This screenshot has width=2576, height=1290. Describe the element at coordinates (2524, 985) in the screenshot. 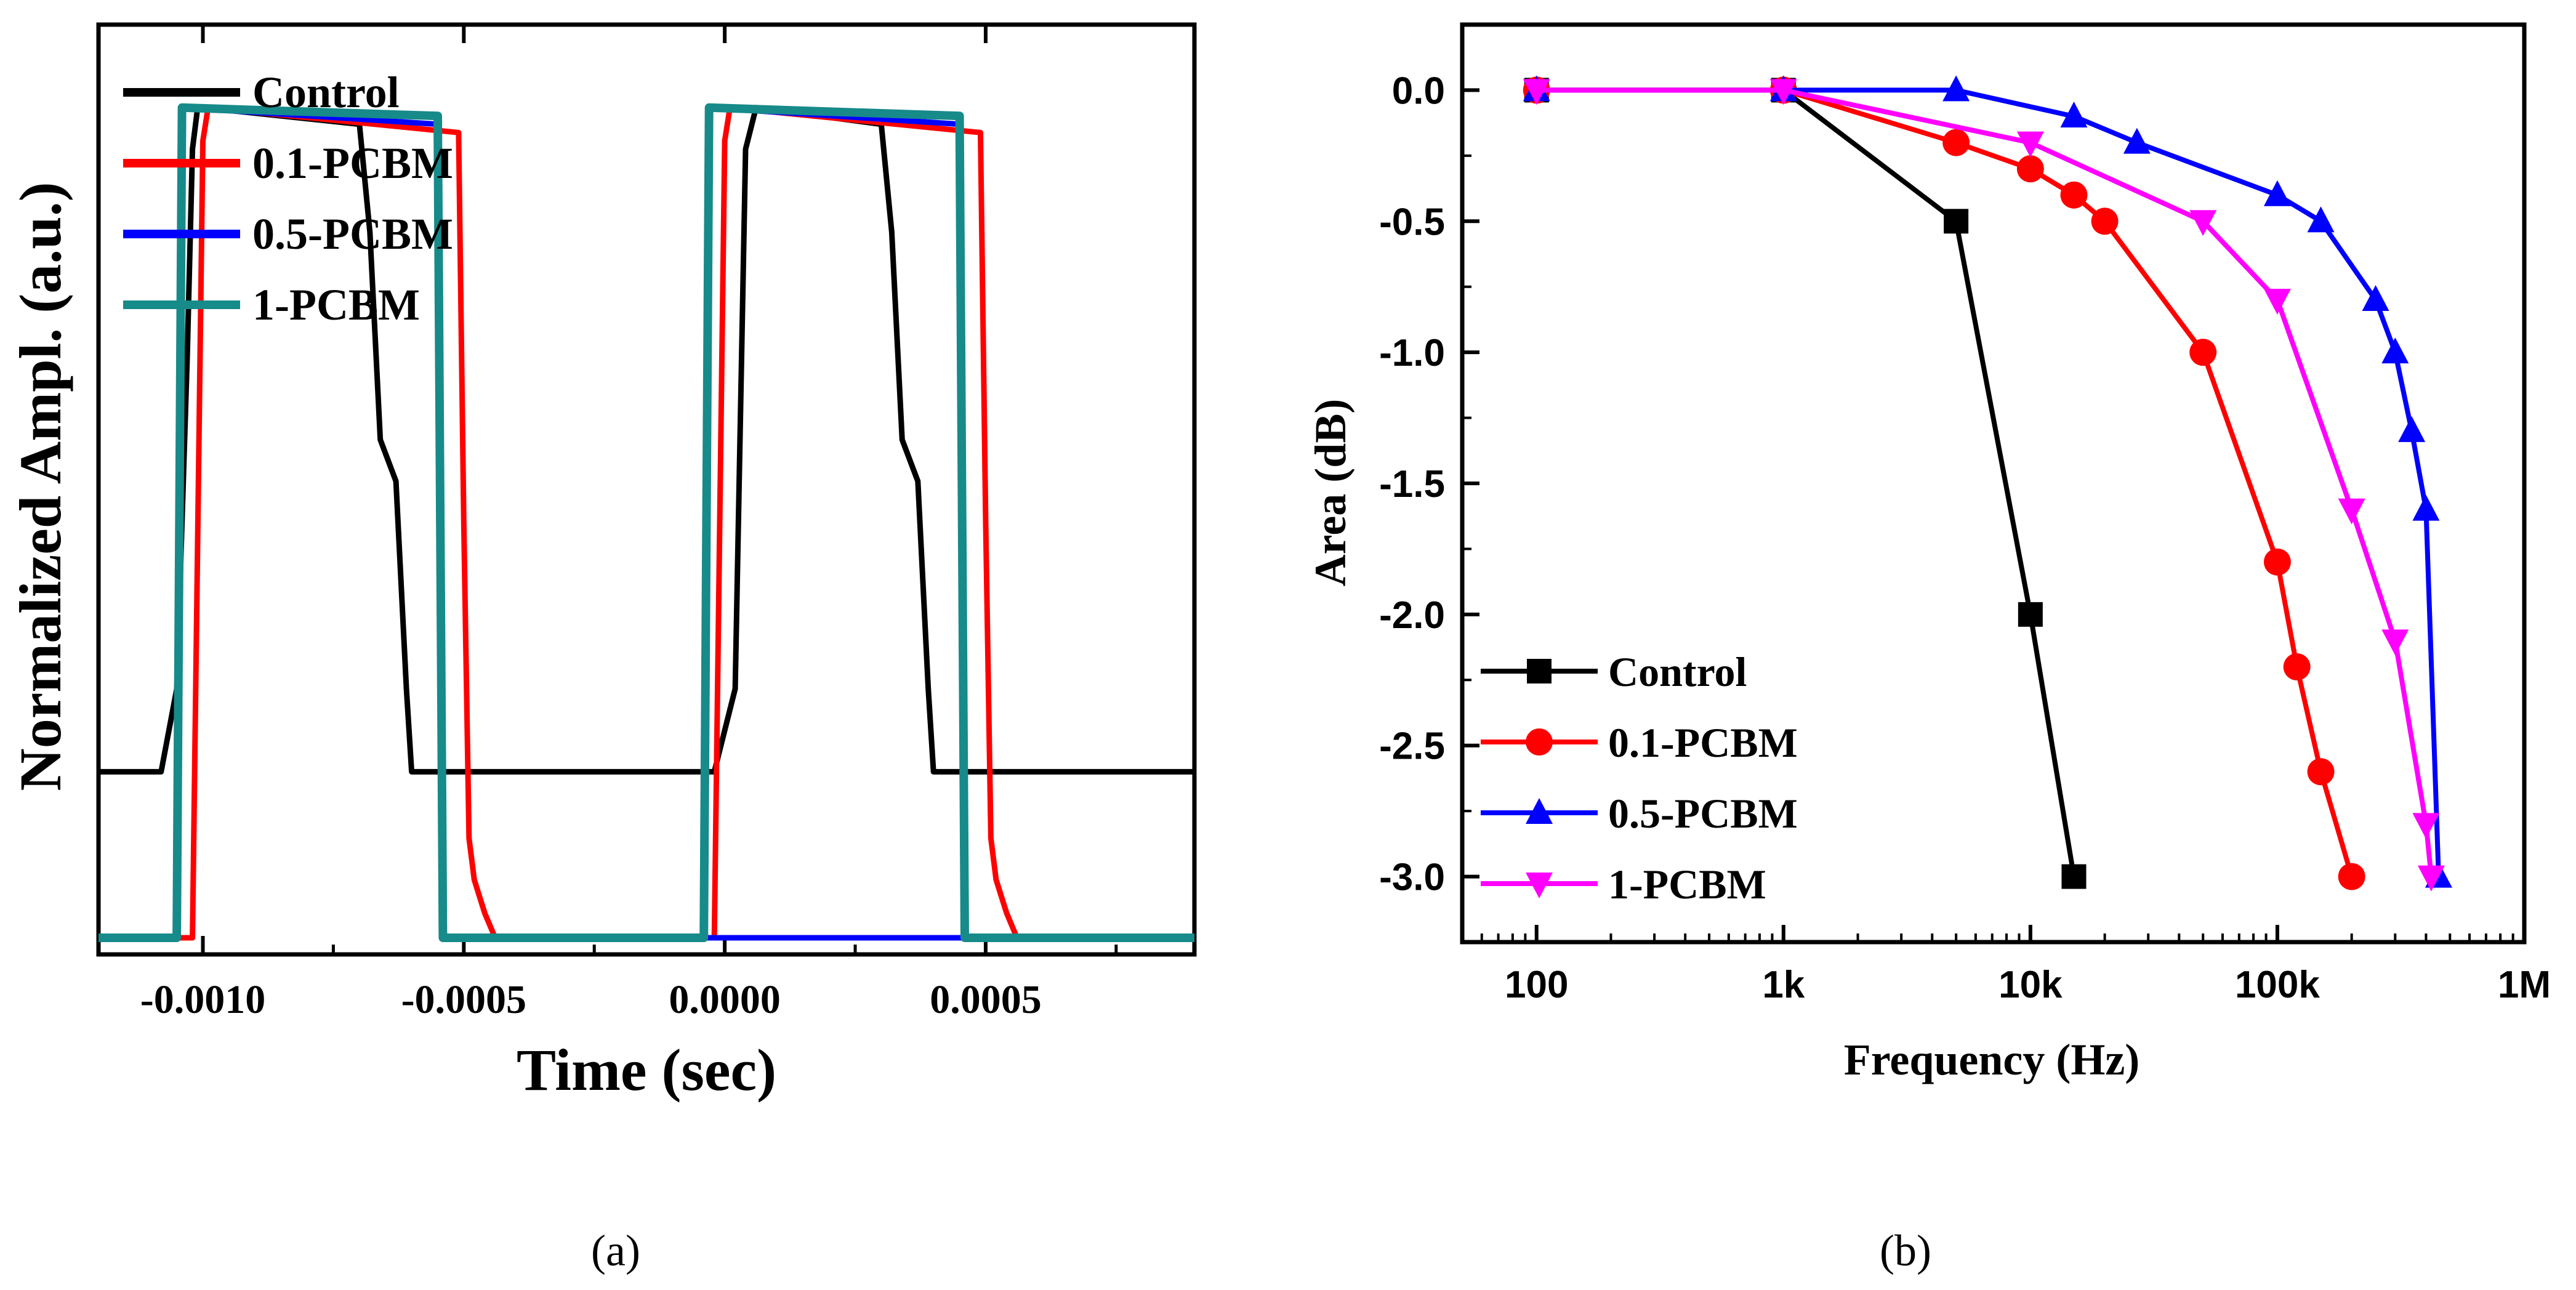

I see `x-tick-label-b: 1M` at that location.